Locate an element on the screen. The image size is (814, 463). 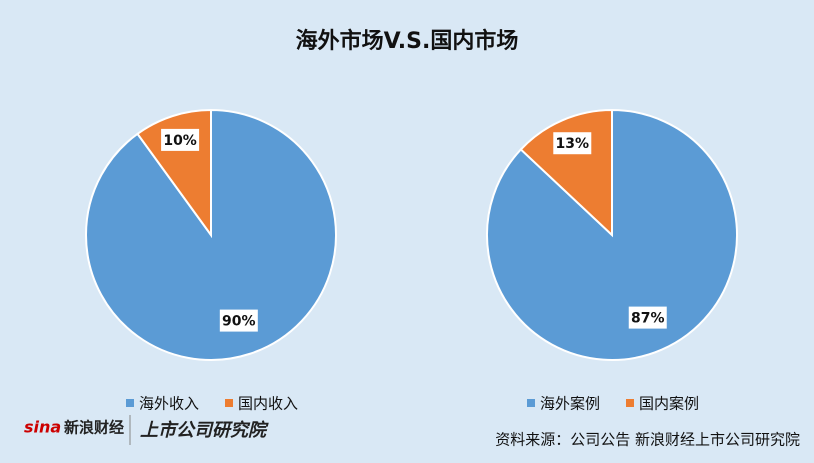
data-label: 13% is located at coordinates (573, 144).